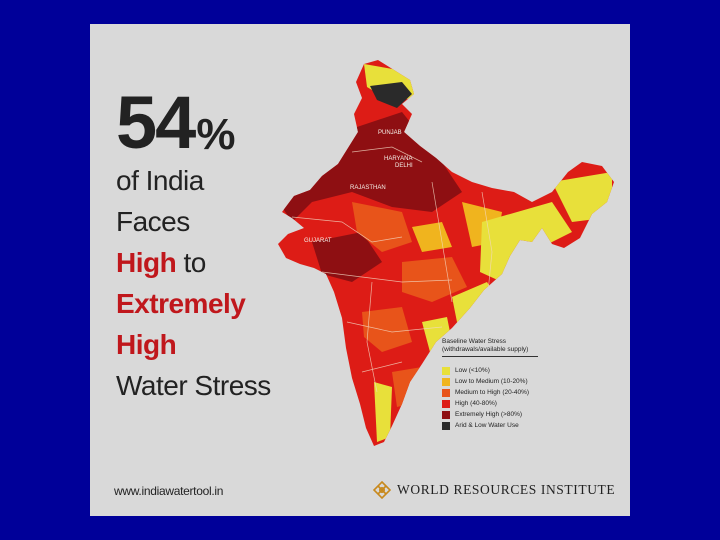 Image resolution: width=720 pixels, height=540 pixels. I want to click on legend-item-low: Low (<10%), so click(507, 370).